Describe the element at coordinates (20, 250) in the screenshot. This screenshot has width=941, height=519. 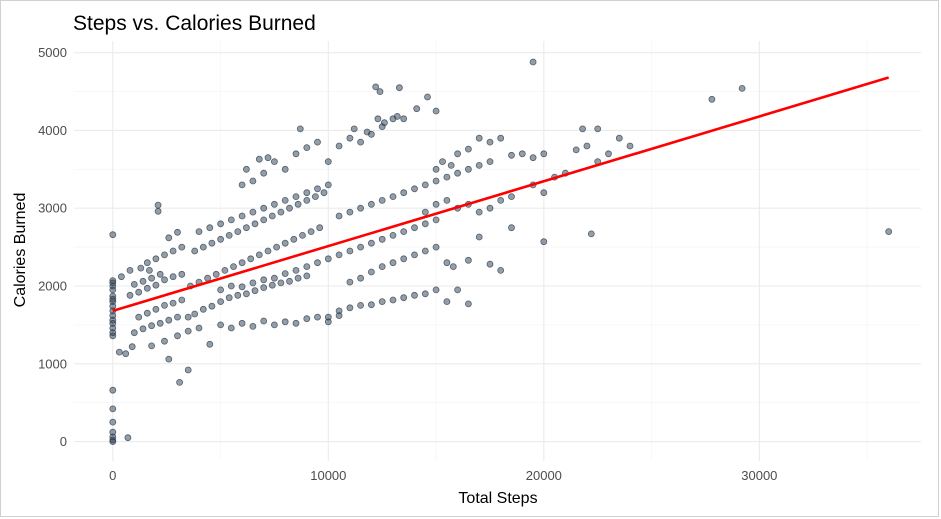
I see `y-axis-title: Calories Burned` at that location.